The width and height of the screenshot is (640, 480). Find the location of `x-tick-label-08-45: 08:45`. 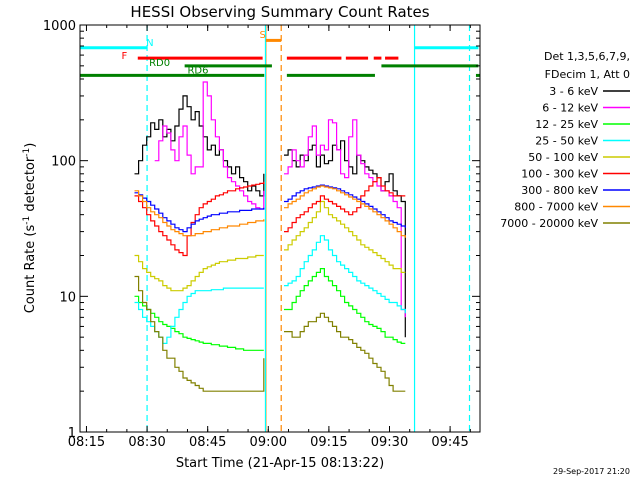

x-tick-label-08-45: 08:45 is located at coordinates (207, 442).